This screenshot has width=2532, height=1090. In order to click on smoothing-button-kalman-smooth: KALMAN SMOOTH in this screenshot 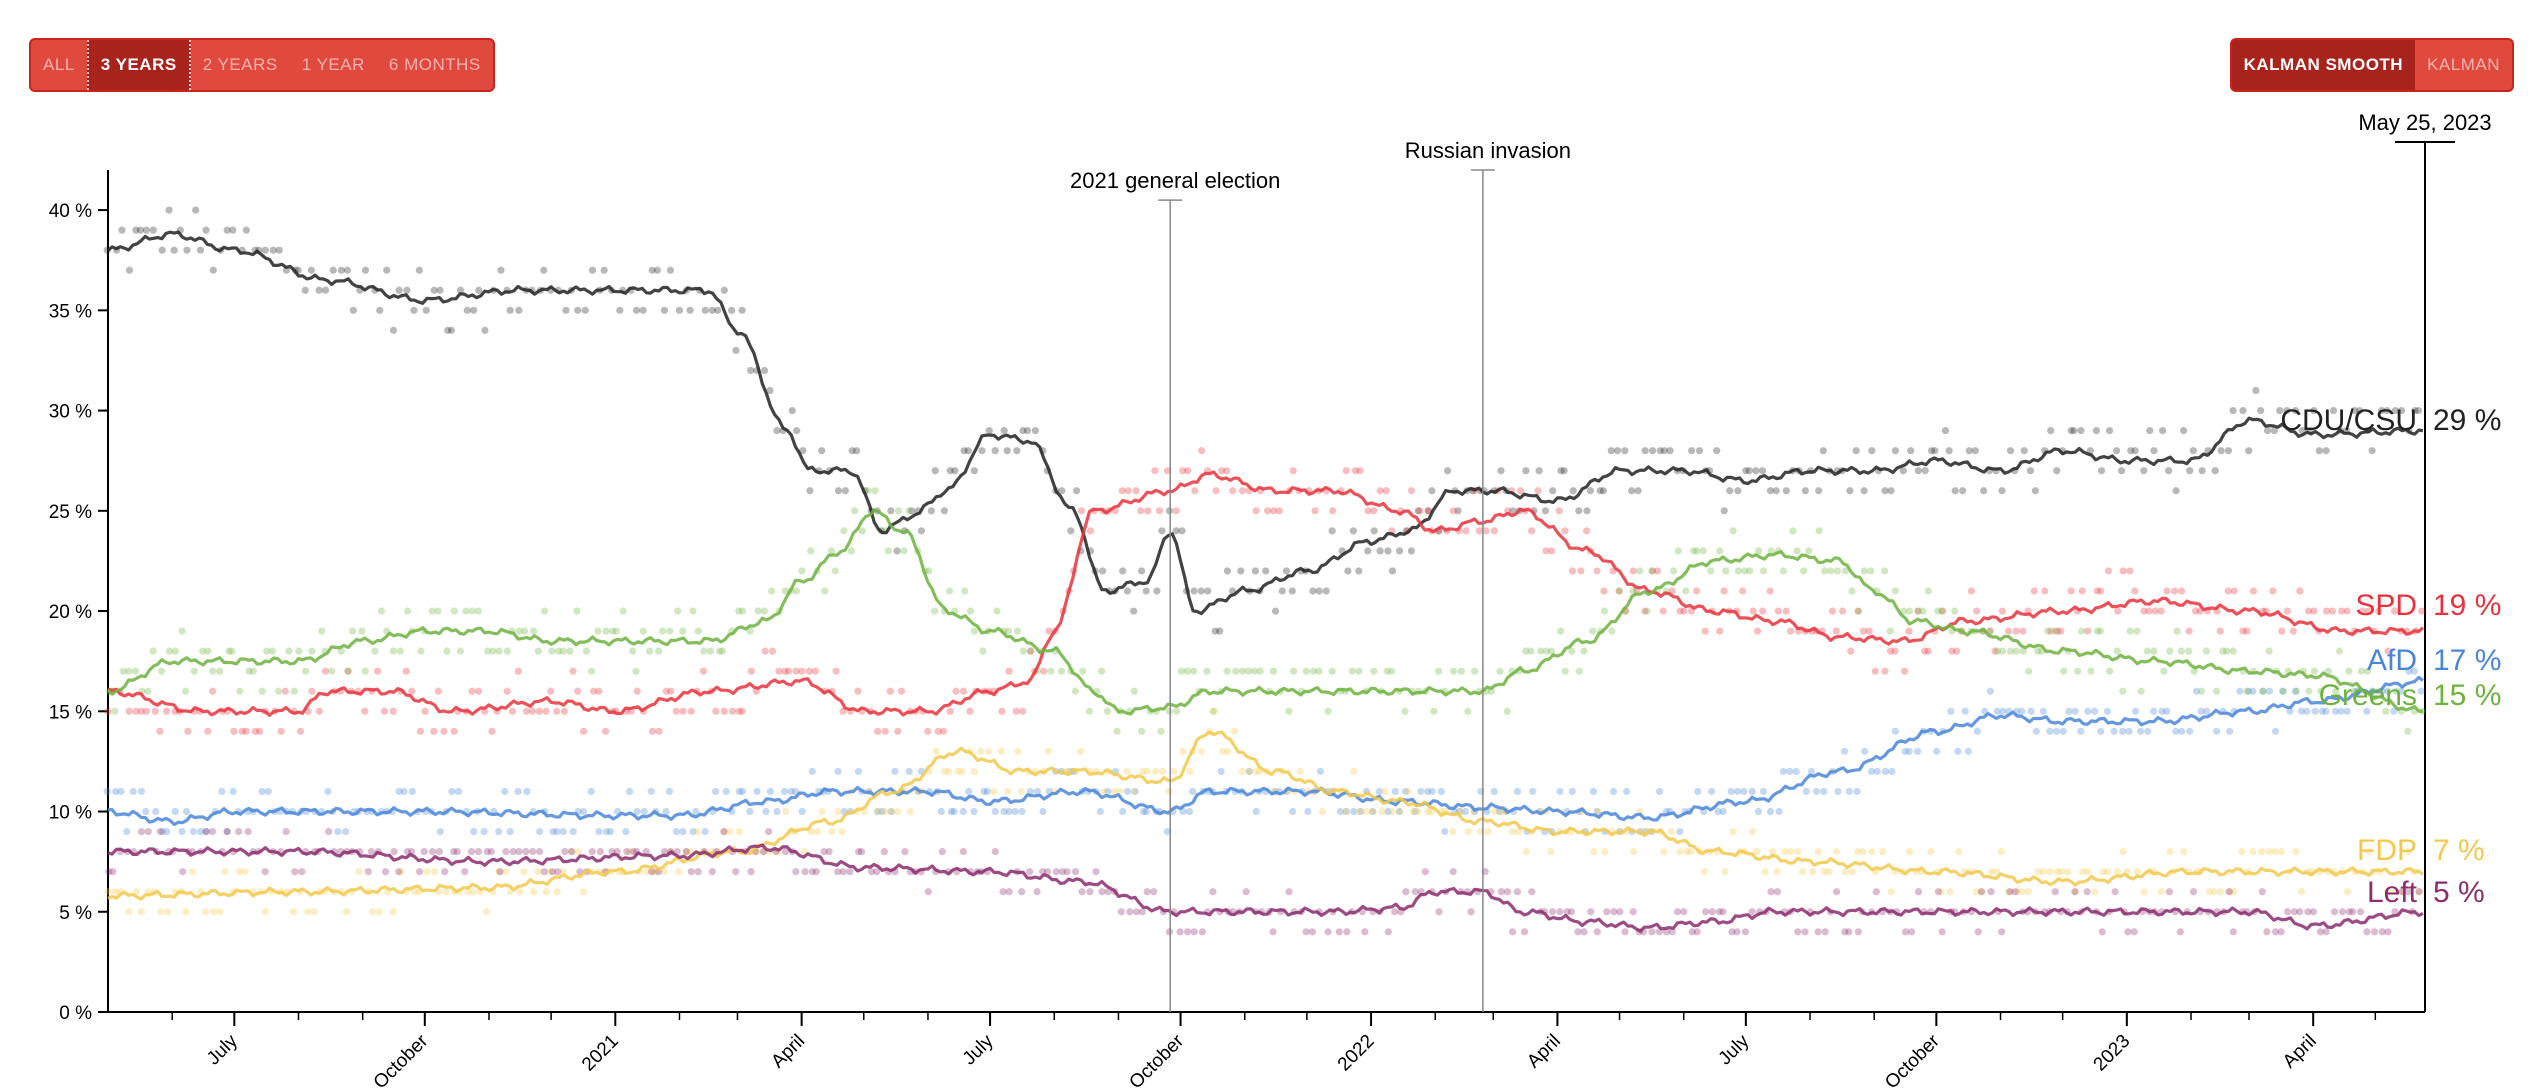, I will do `click(2323, 65)`.